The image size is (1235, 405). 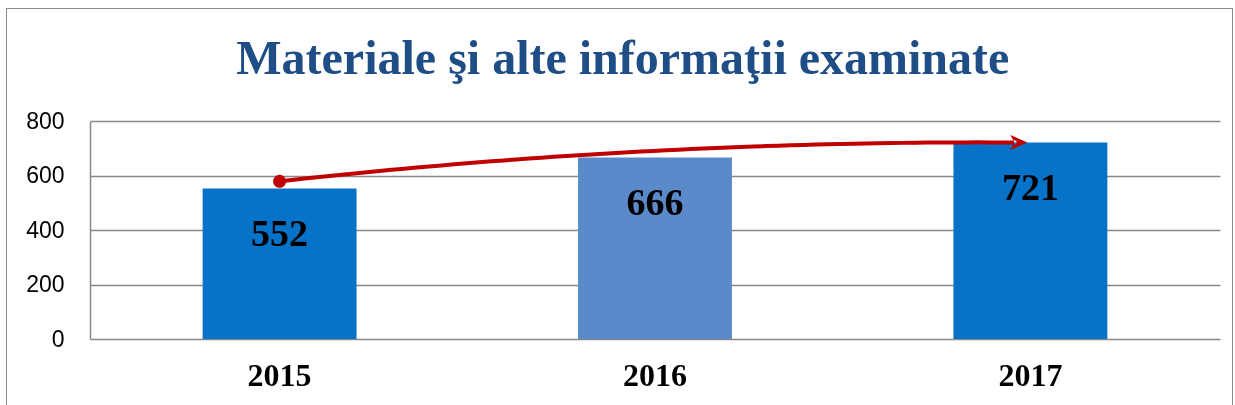 What do you see at coordinates (655, 201) in the screenshot?
I see `data-label: 666` at bounding box center [655, 201].